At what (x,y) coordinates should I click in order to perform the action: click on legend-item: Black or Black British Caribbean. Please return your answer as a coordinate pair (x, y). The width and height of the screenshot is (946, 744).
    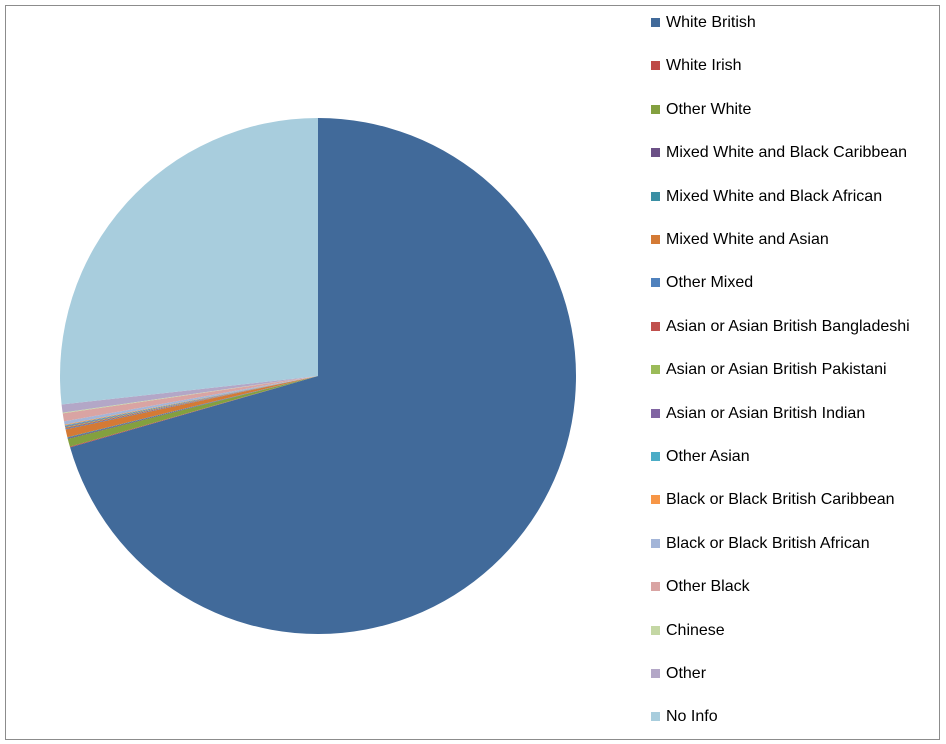
    Looking at the image, I should click on (798, 499).